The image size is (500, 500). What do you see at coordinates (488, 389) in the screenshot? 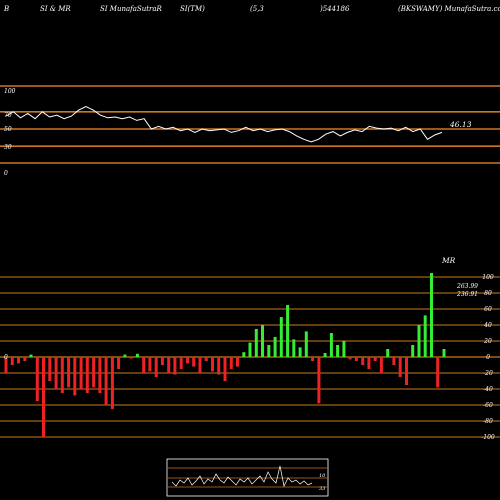
I see `mrsi-tick-label: -40` at bounding box center [488, 389].